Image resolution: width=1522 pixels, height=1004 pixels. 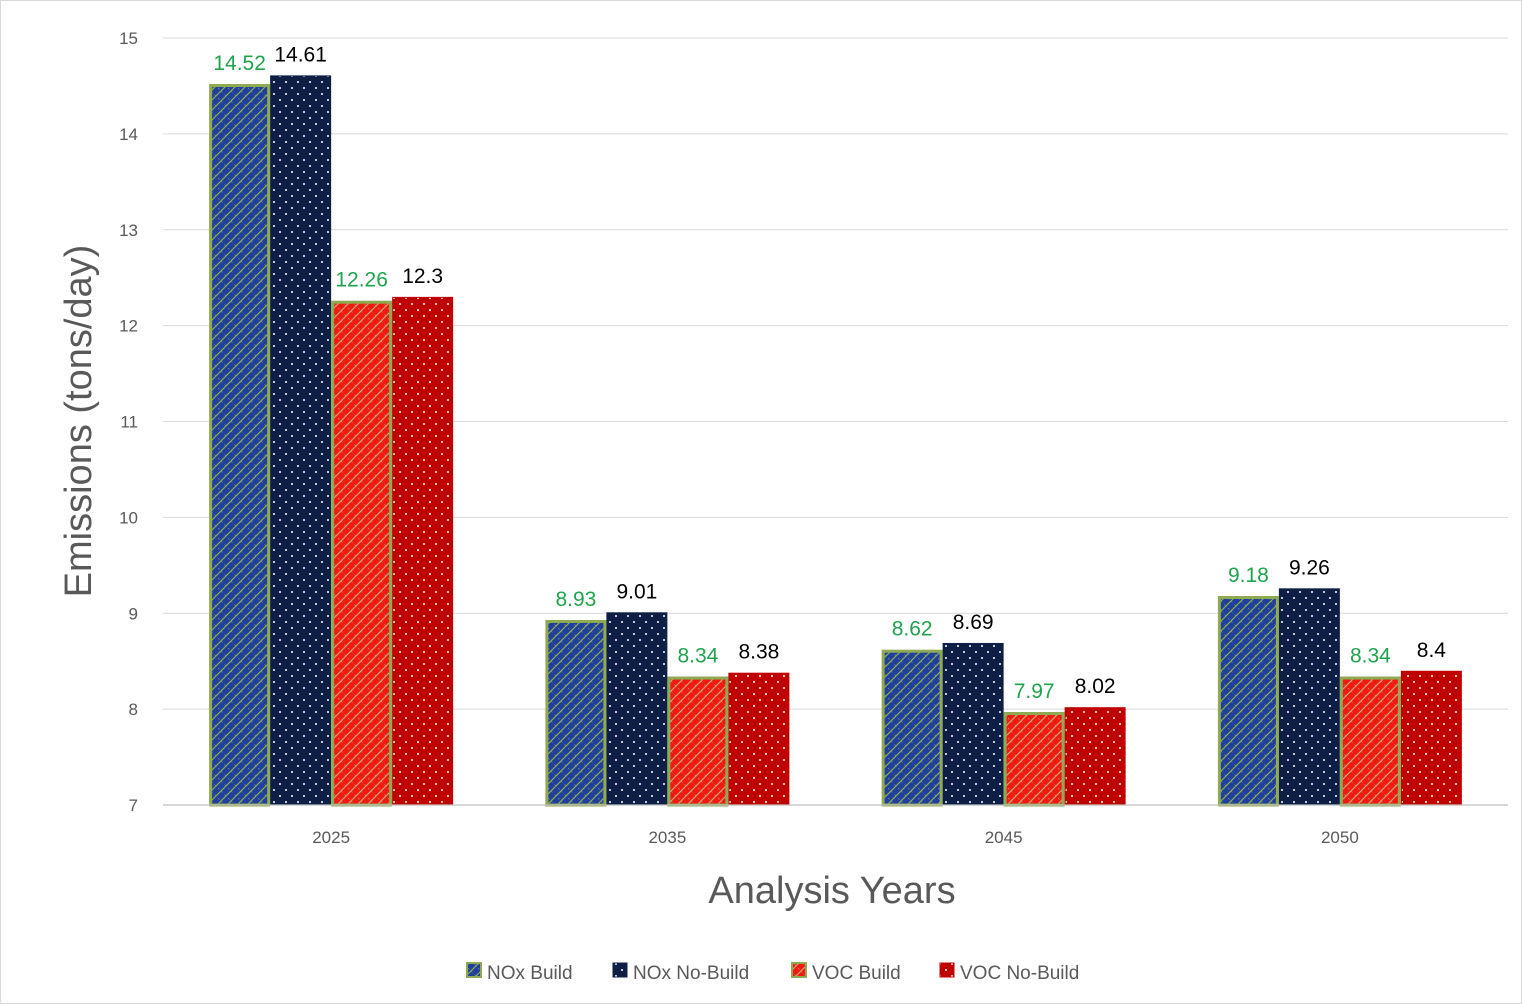 I want to click on data-label: 8.38, so click(x=758, y=652).